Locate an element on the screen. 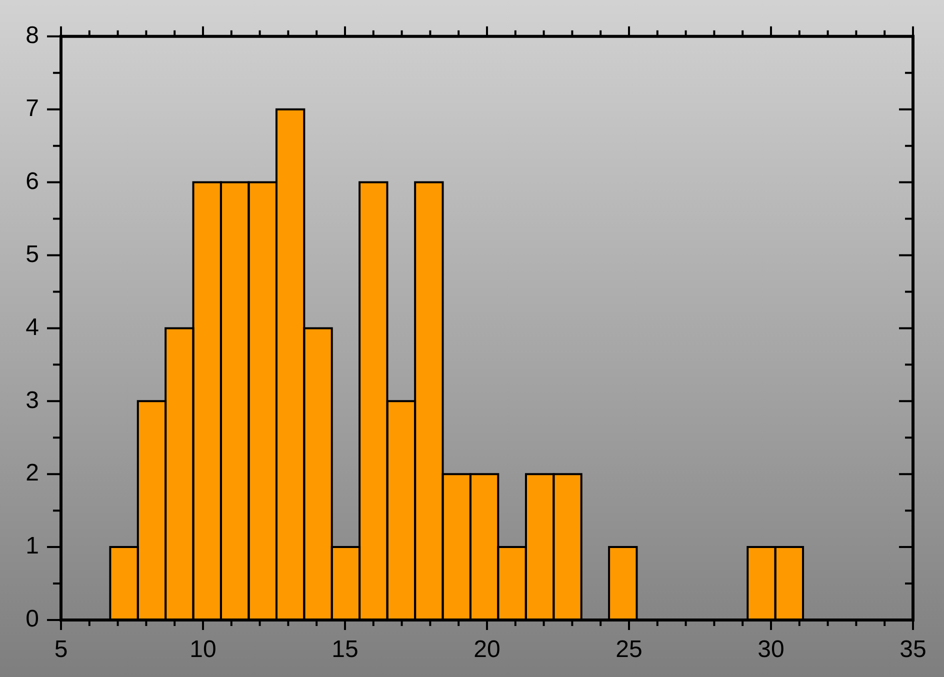 The width and height of the screenshot is (944, 677). y-tick-label: 5 is located at coordinates (32, 254).